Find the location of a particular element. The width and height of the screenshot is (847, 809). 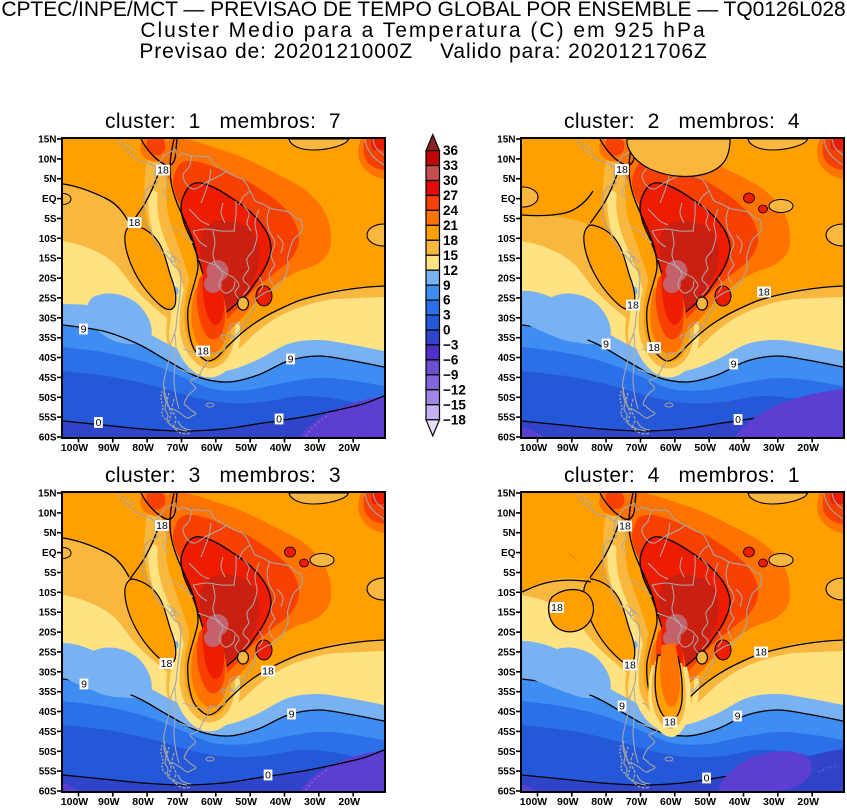

svg-text: −18 is located at coordinates (454, 419).